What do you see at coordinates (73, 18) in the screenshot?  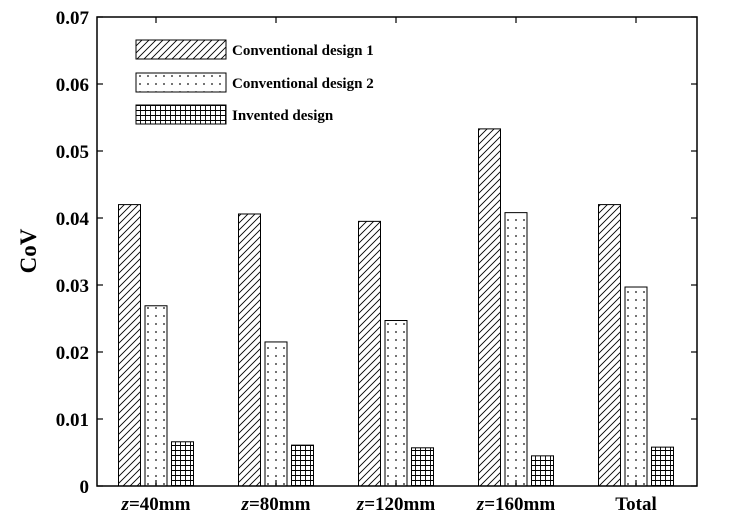 I see `y-tick-label: 0.07` at bounding box center [73, 18].